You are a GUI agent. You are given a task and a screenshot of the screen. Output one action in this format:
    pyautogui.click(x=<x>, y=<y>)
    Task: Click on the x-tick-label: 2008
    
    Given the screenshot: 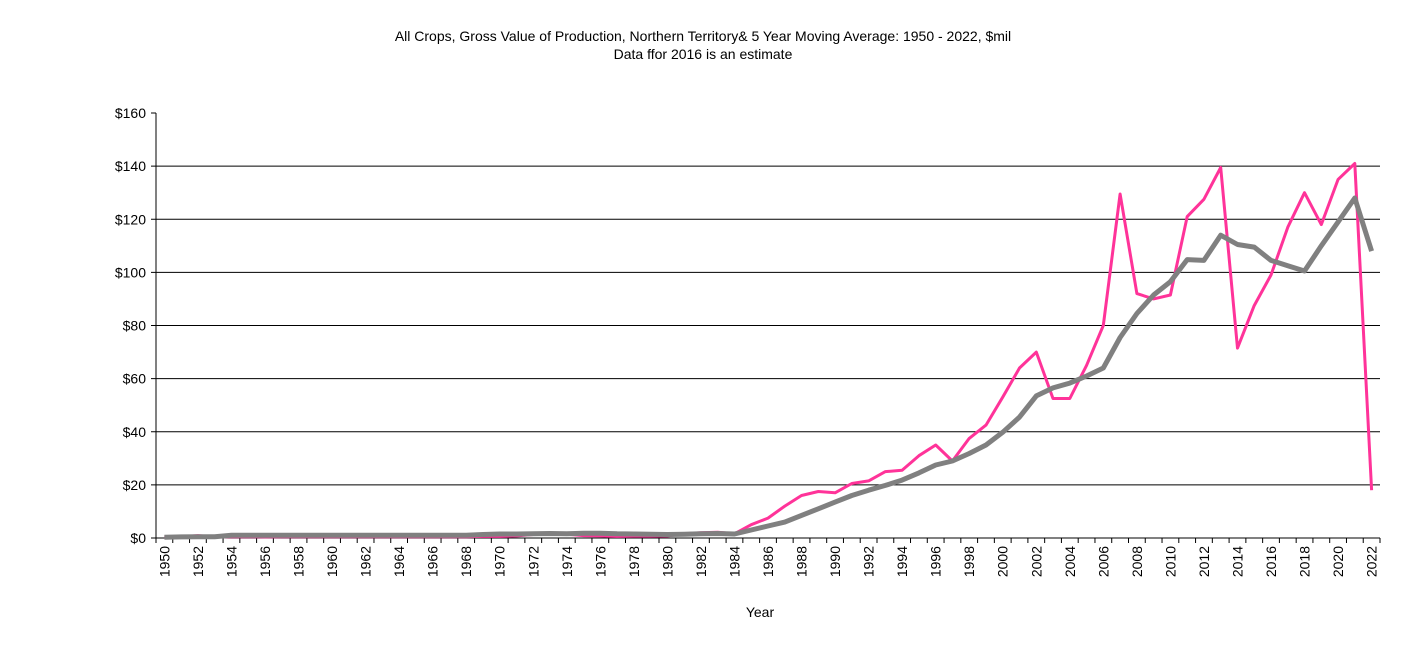 What is the action you would take?
    pyautogui.click(x=1137, y=561)
    